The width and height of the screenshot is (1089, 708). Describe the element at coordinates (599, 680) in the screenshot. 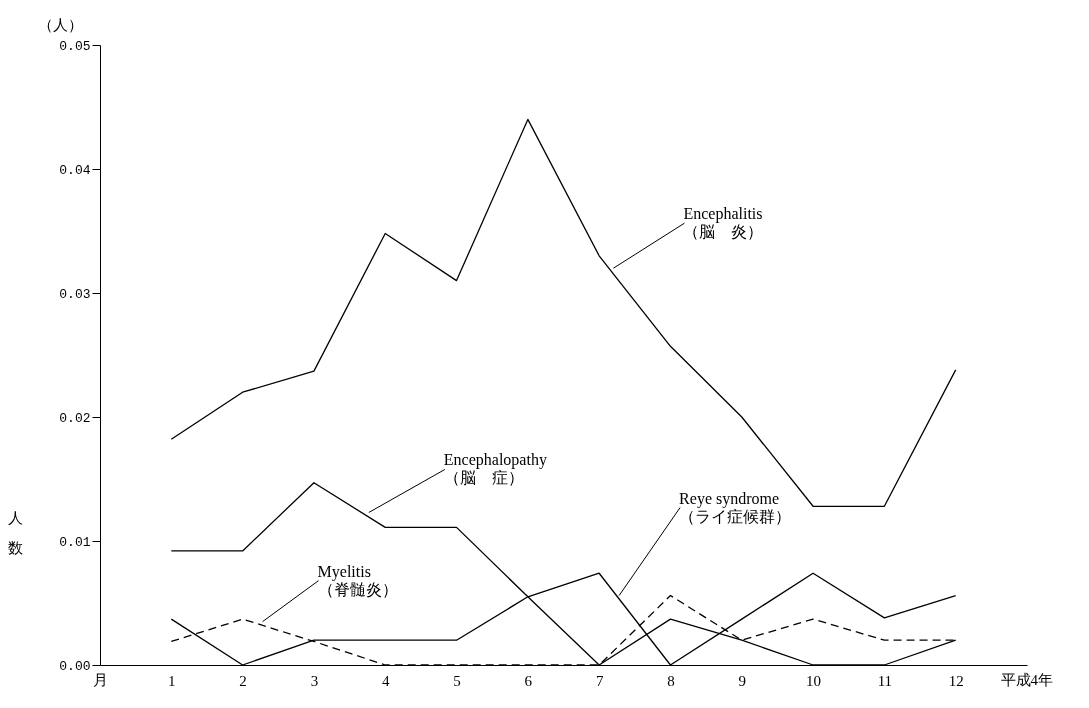

I see `x-tick-label: 7` at that location.